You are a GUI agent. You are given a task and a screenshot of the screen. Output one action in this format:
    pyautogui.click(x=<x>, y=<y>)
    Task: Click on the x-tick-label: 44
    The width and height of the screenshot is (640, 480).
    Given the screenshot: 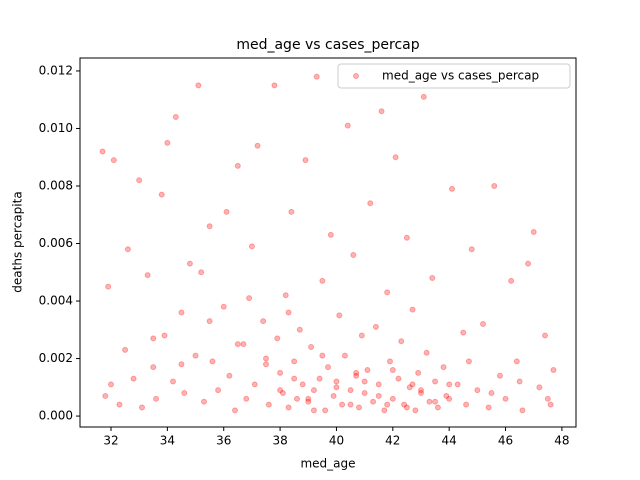 What is the action you would take?
    pyautogui.click(x=449, y=441)
    